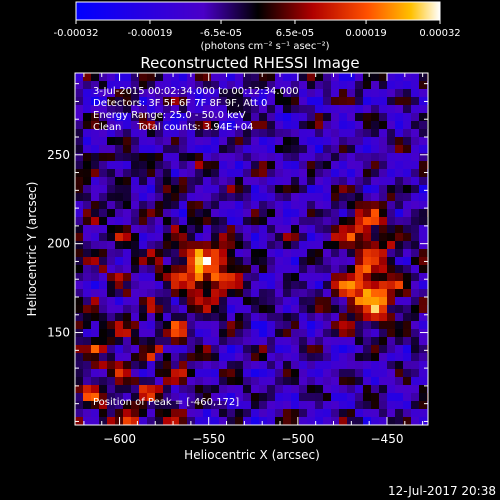 This screenshot has width=500, height=500. Describe the element at coordinates (442, 491) in the screenshot. I see `footer-timestamp: 12-Jul-2017 20:38` at that location.